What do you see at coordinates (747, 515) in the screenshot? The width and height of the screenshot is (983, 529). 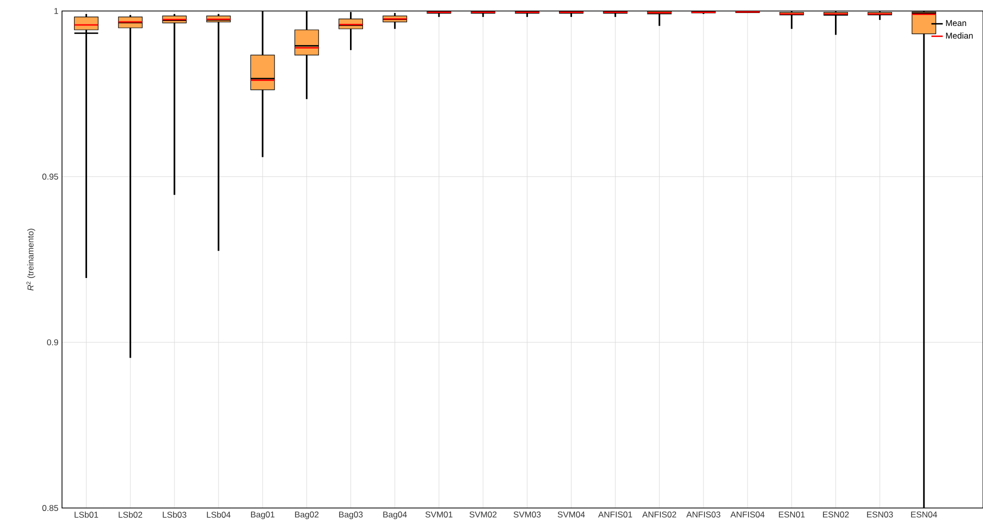 I see `x-tick-label: ANFIS04` at bounding box center [747, 515].